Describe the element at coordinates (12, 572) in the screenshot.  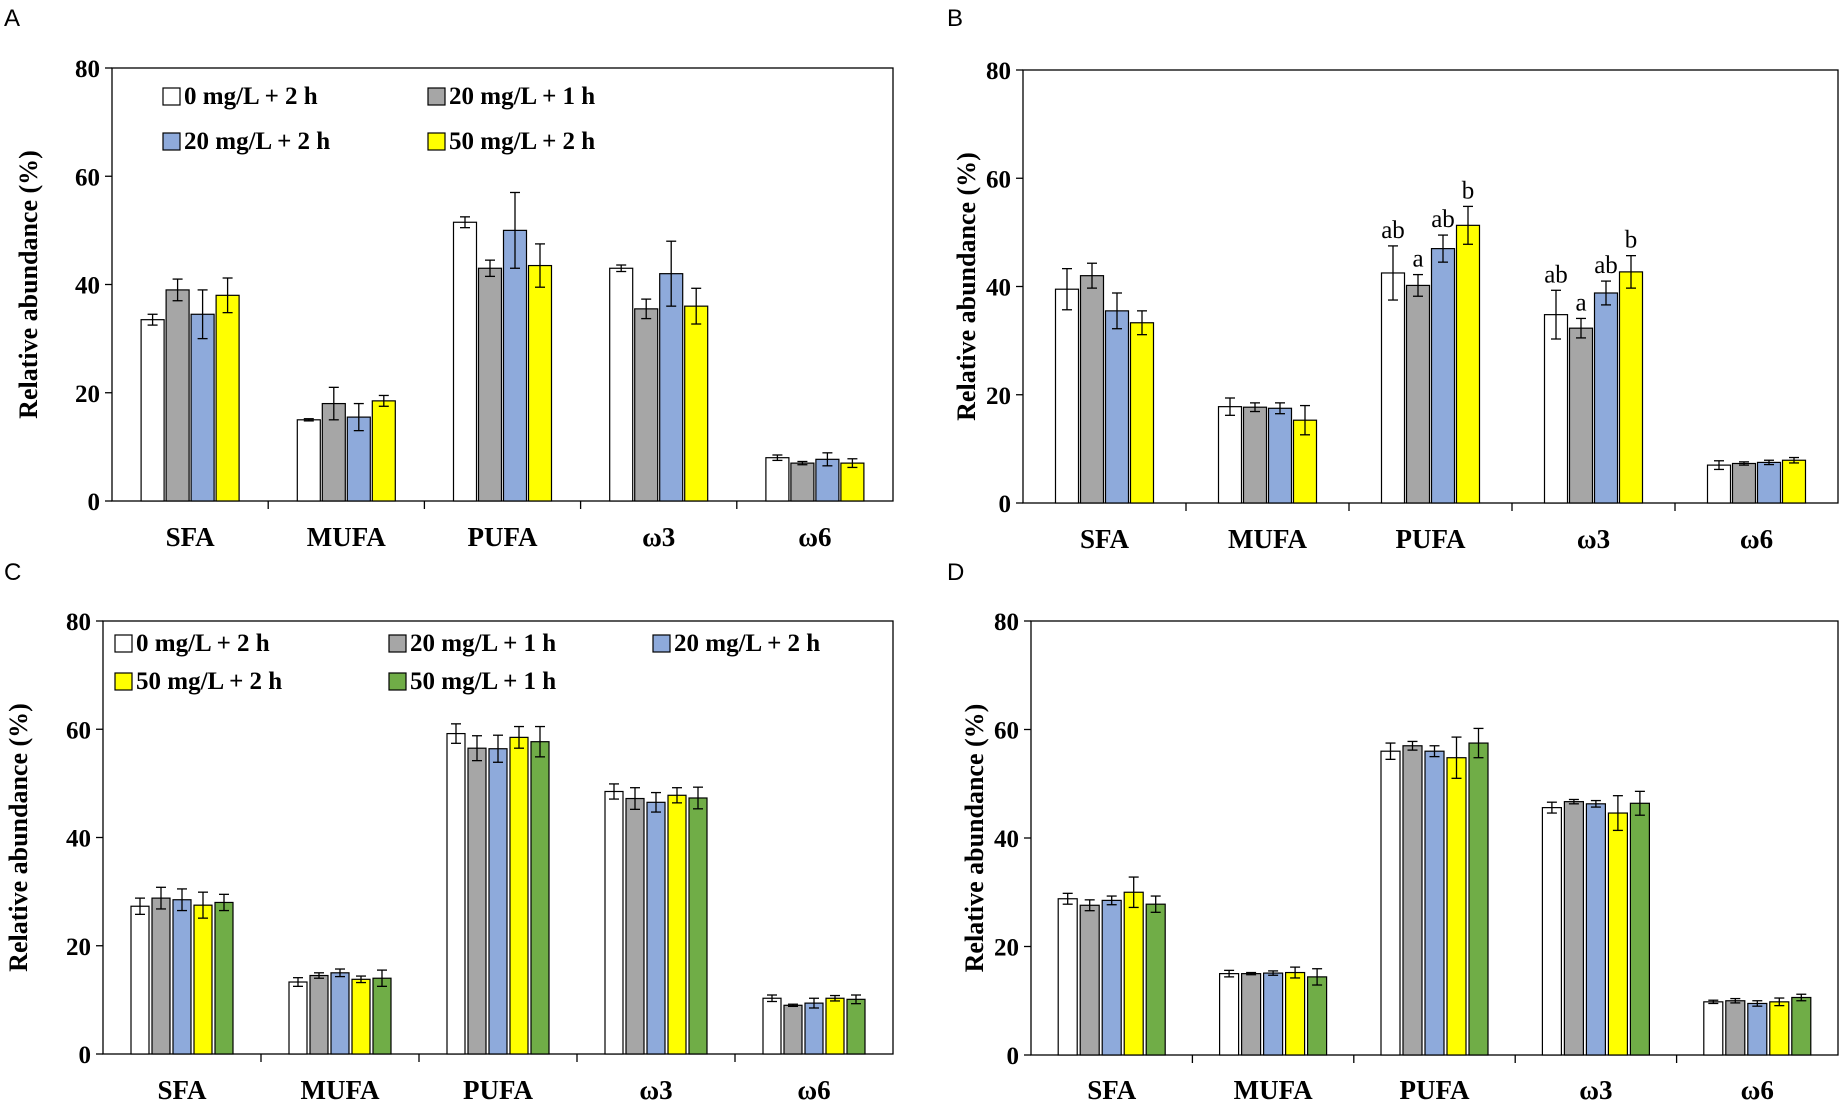
I see `panel-letter: C` at that location.